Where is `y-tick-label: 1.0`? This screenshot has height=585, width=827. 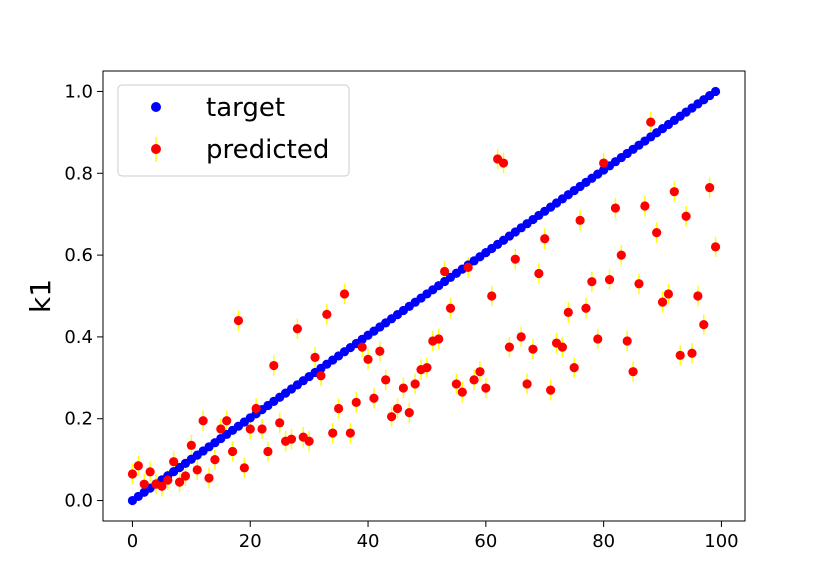
y-tick-label: 1.0 is located at coordinates (78, 91).